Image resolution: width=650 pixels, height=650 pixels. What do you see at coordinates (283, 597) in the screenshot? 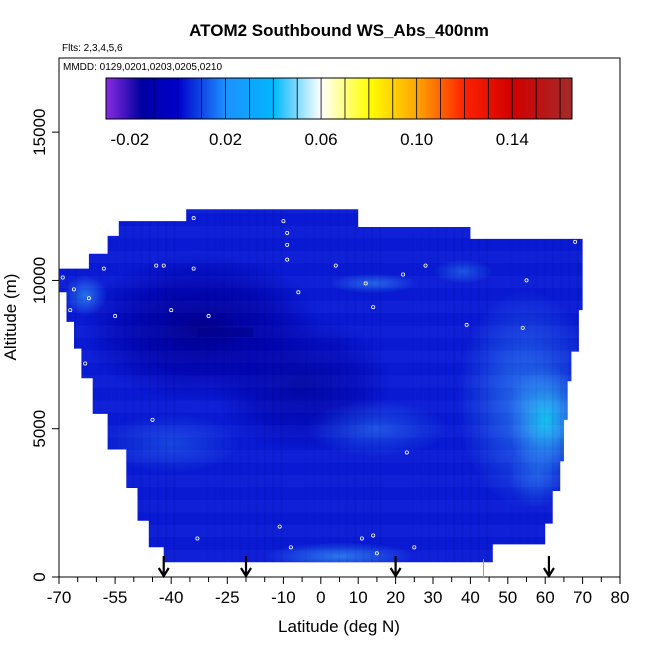
I see `x-tick-label: -10` at bounding box center [283, 597].